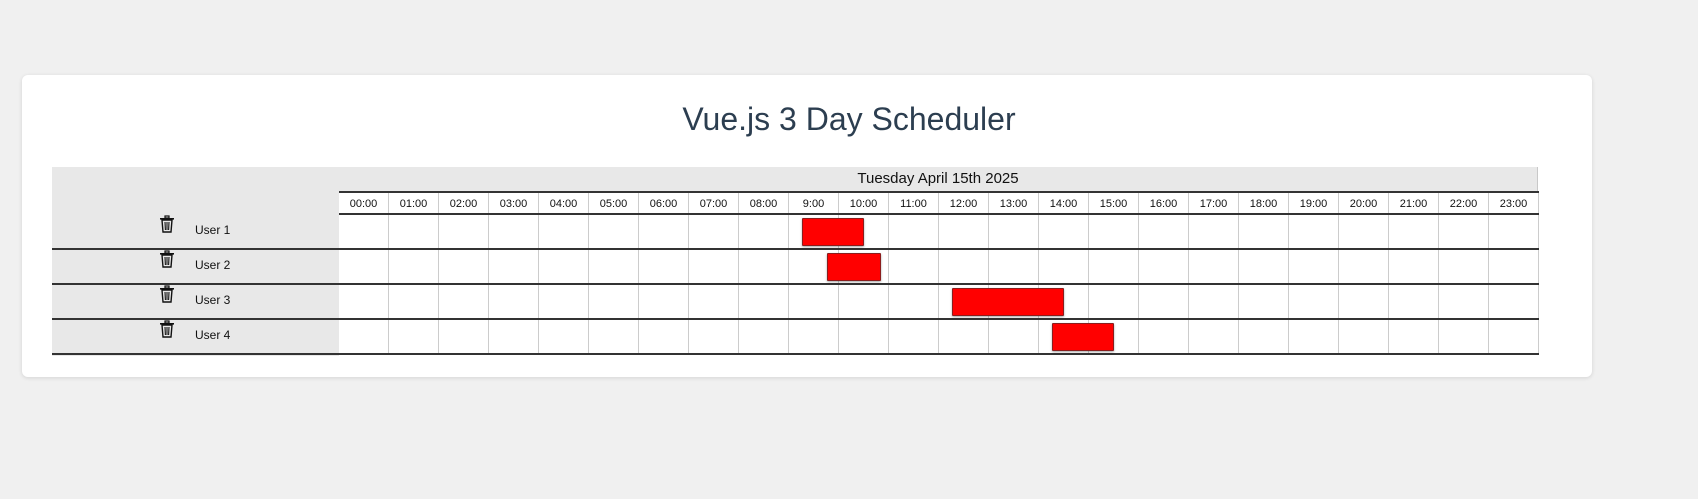 The height and width of the screenshot is (499, 1698). Describe the element at coordinates (795, 267) in the screenshot. I see `user-row: User 2` at that location.